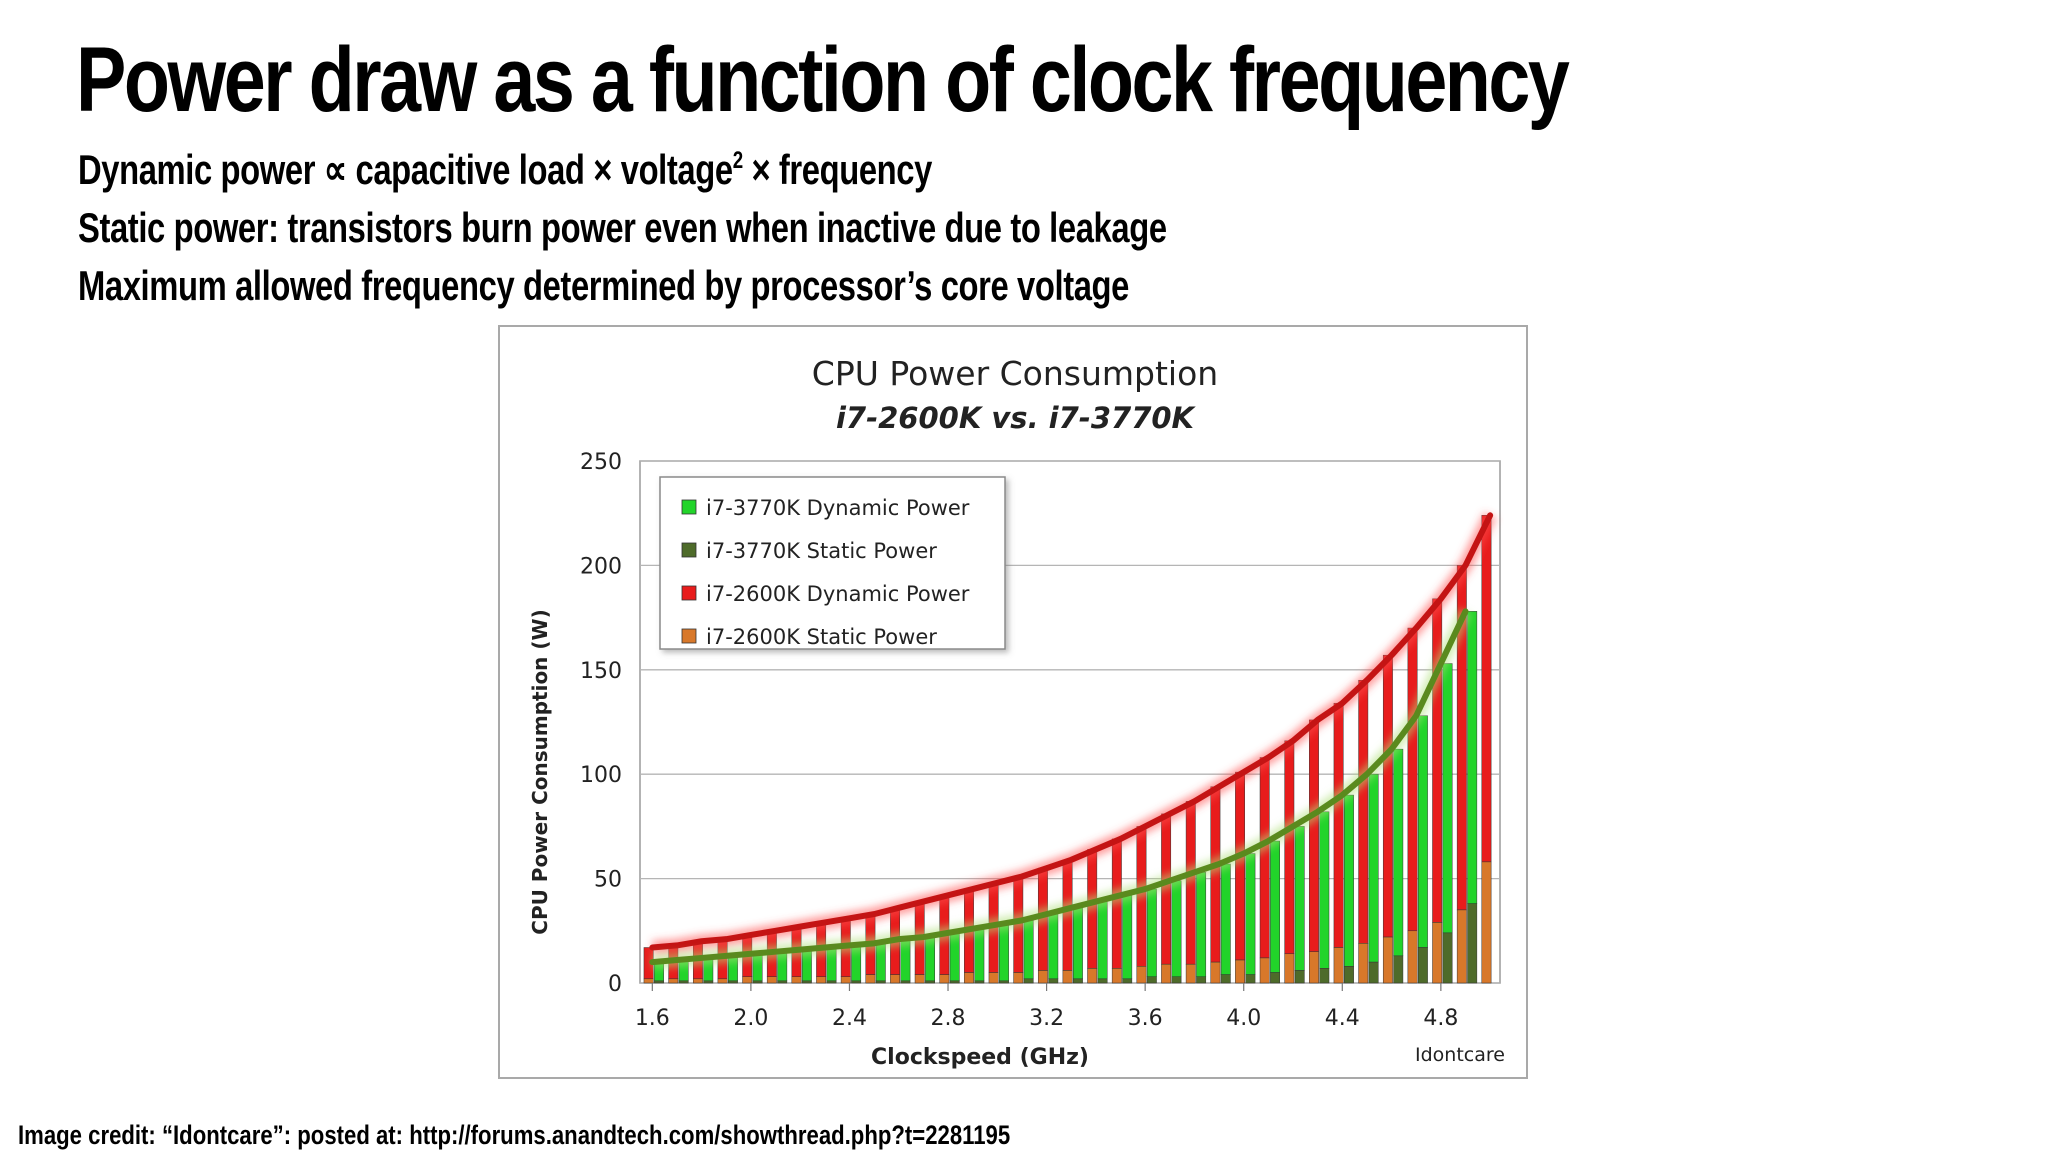  Describe the element at coordinates (615, 984) in the screenshot. I see `y-tick-label: 0` at that location.